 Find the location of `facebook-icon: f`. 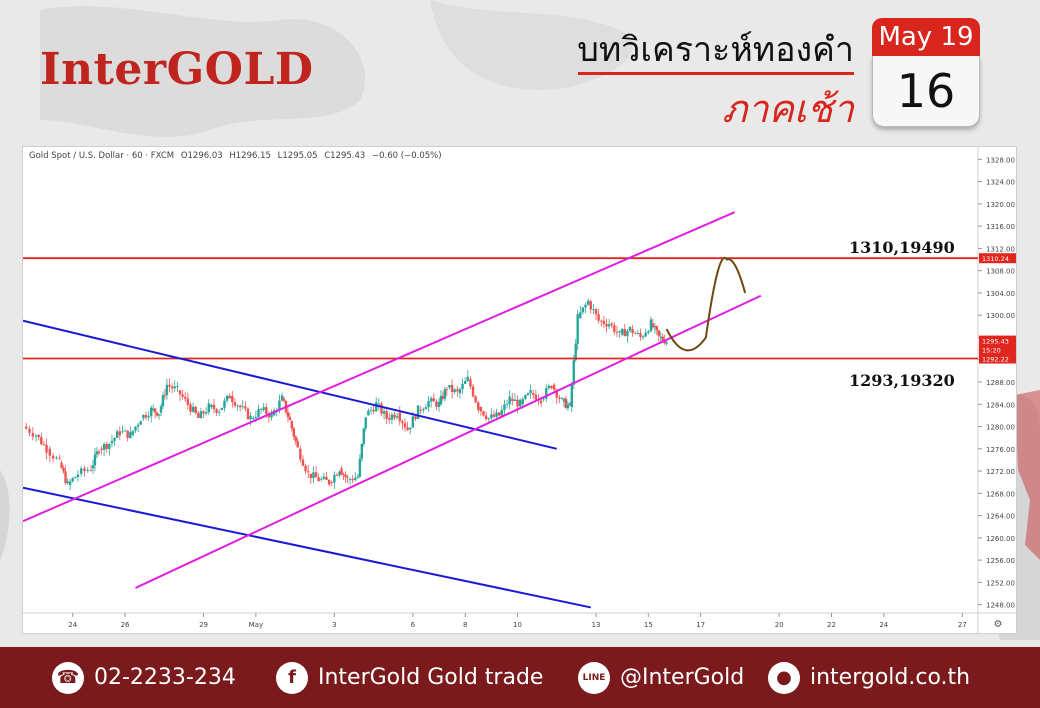

facebook-icon: f is located at coordinates (292, 677).